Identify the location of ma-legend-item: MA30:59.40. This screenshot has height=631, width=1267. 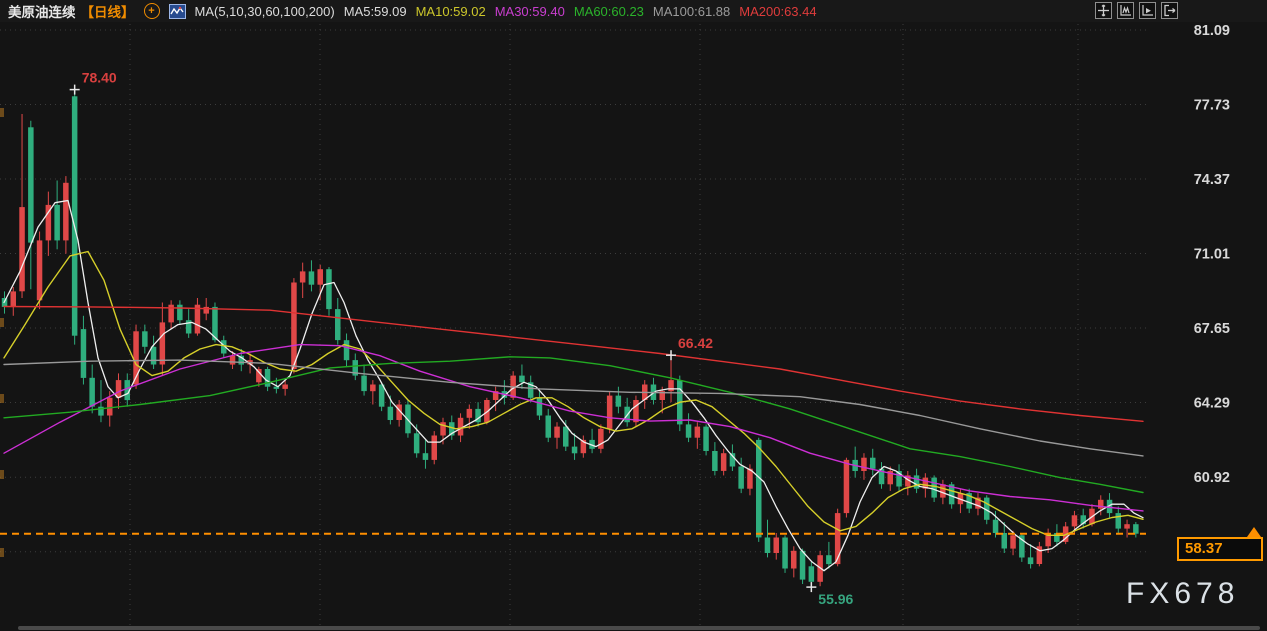
(529, 11).